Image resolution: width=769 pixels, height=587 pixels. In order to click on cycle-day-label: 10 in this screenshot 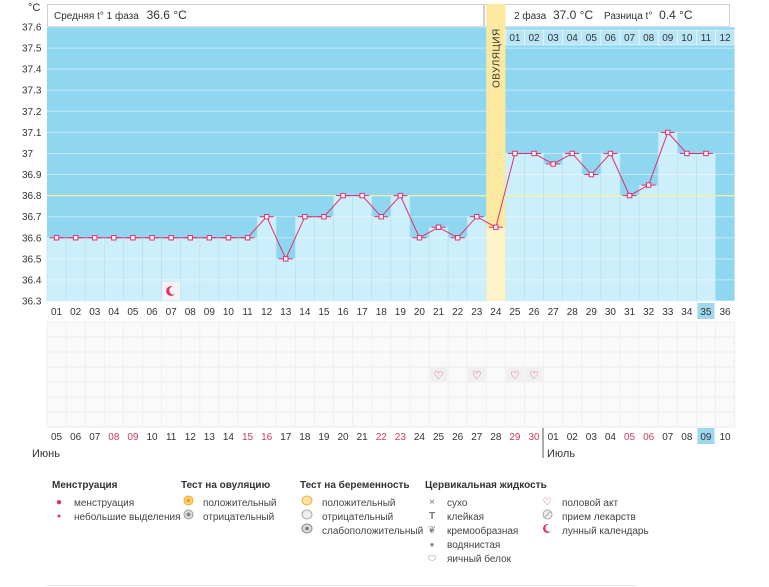, I will do `click(229, 312)`.